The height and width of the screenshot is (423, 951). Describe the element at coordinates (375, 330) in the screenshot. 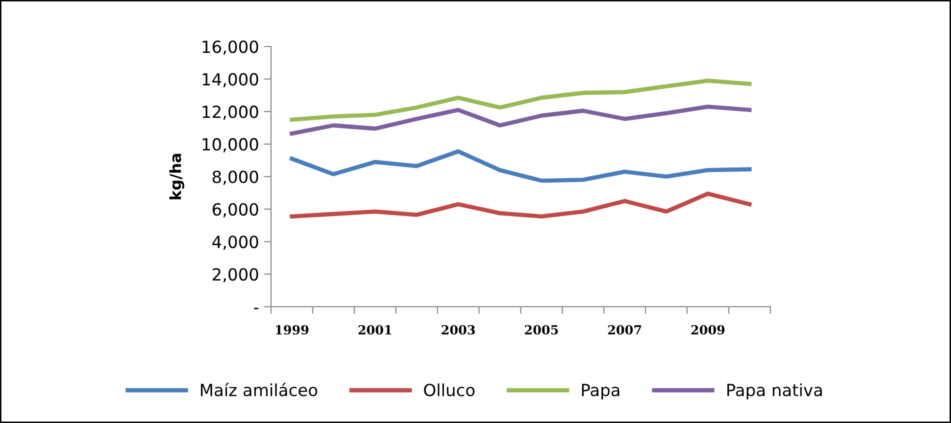

I see `x-tick-label: 2001` at that location.